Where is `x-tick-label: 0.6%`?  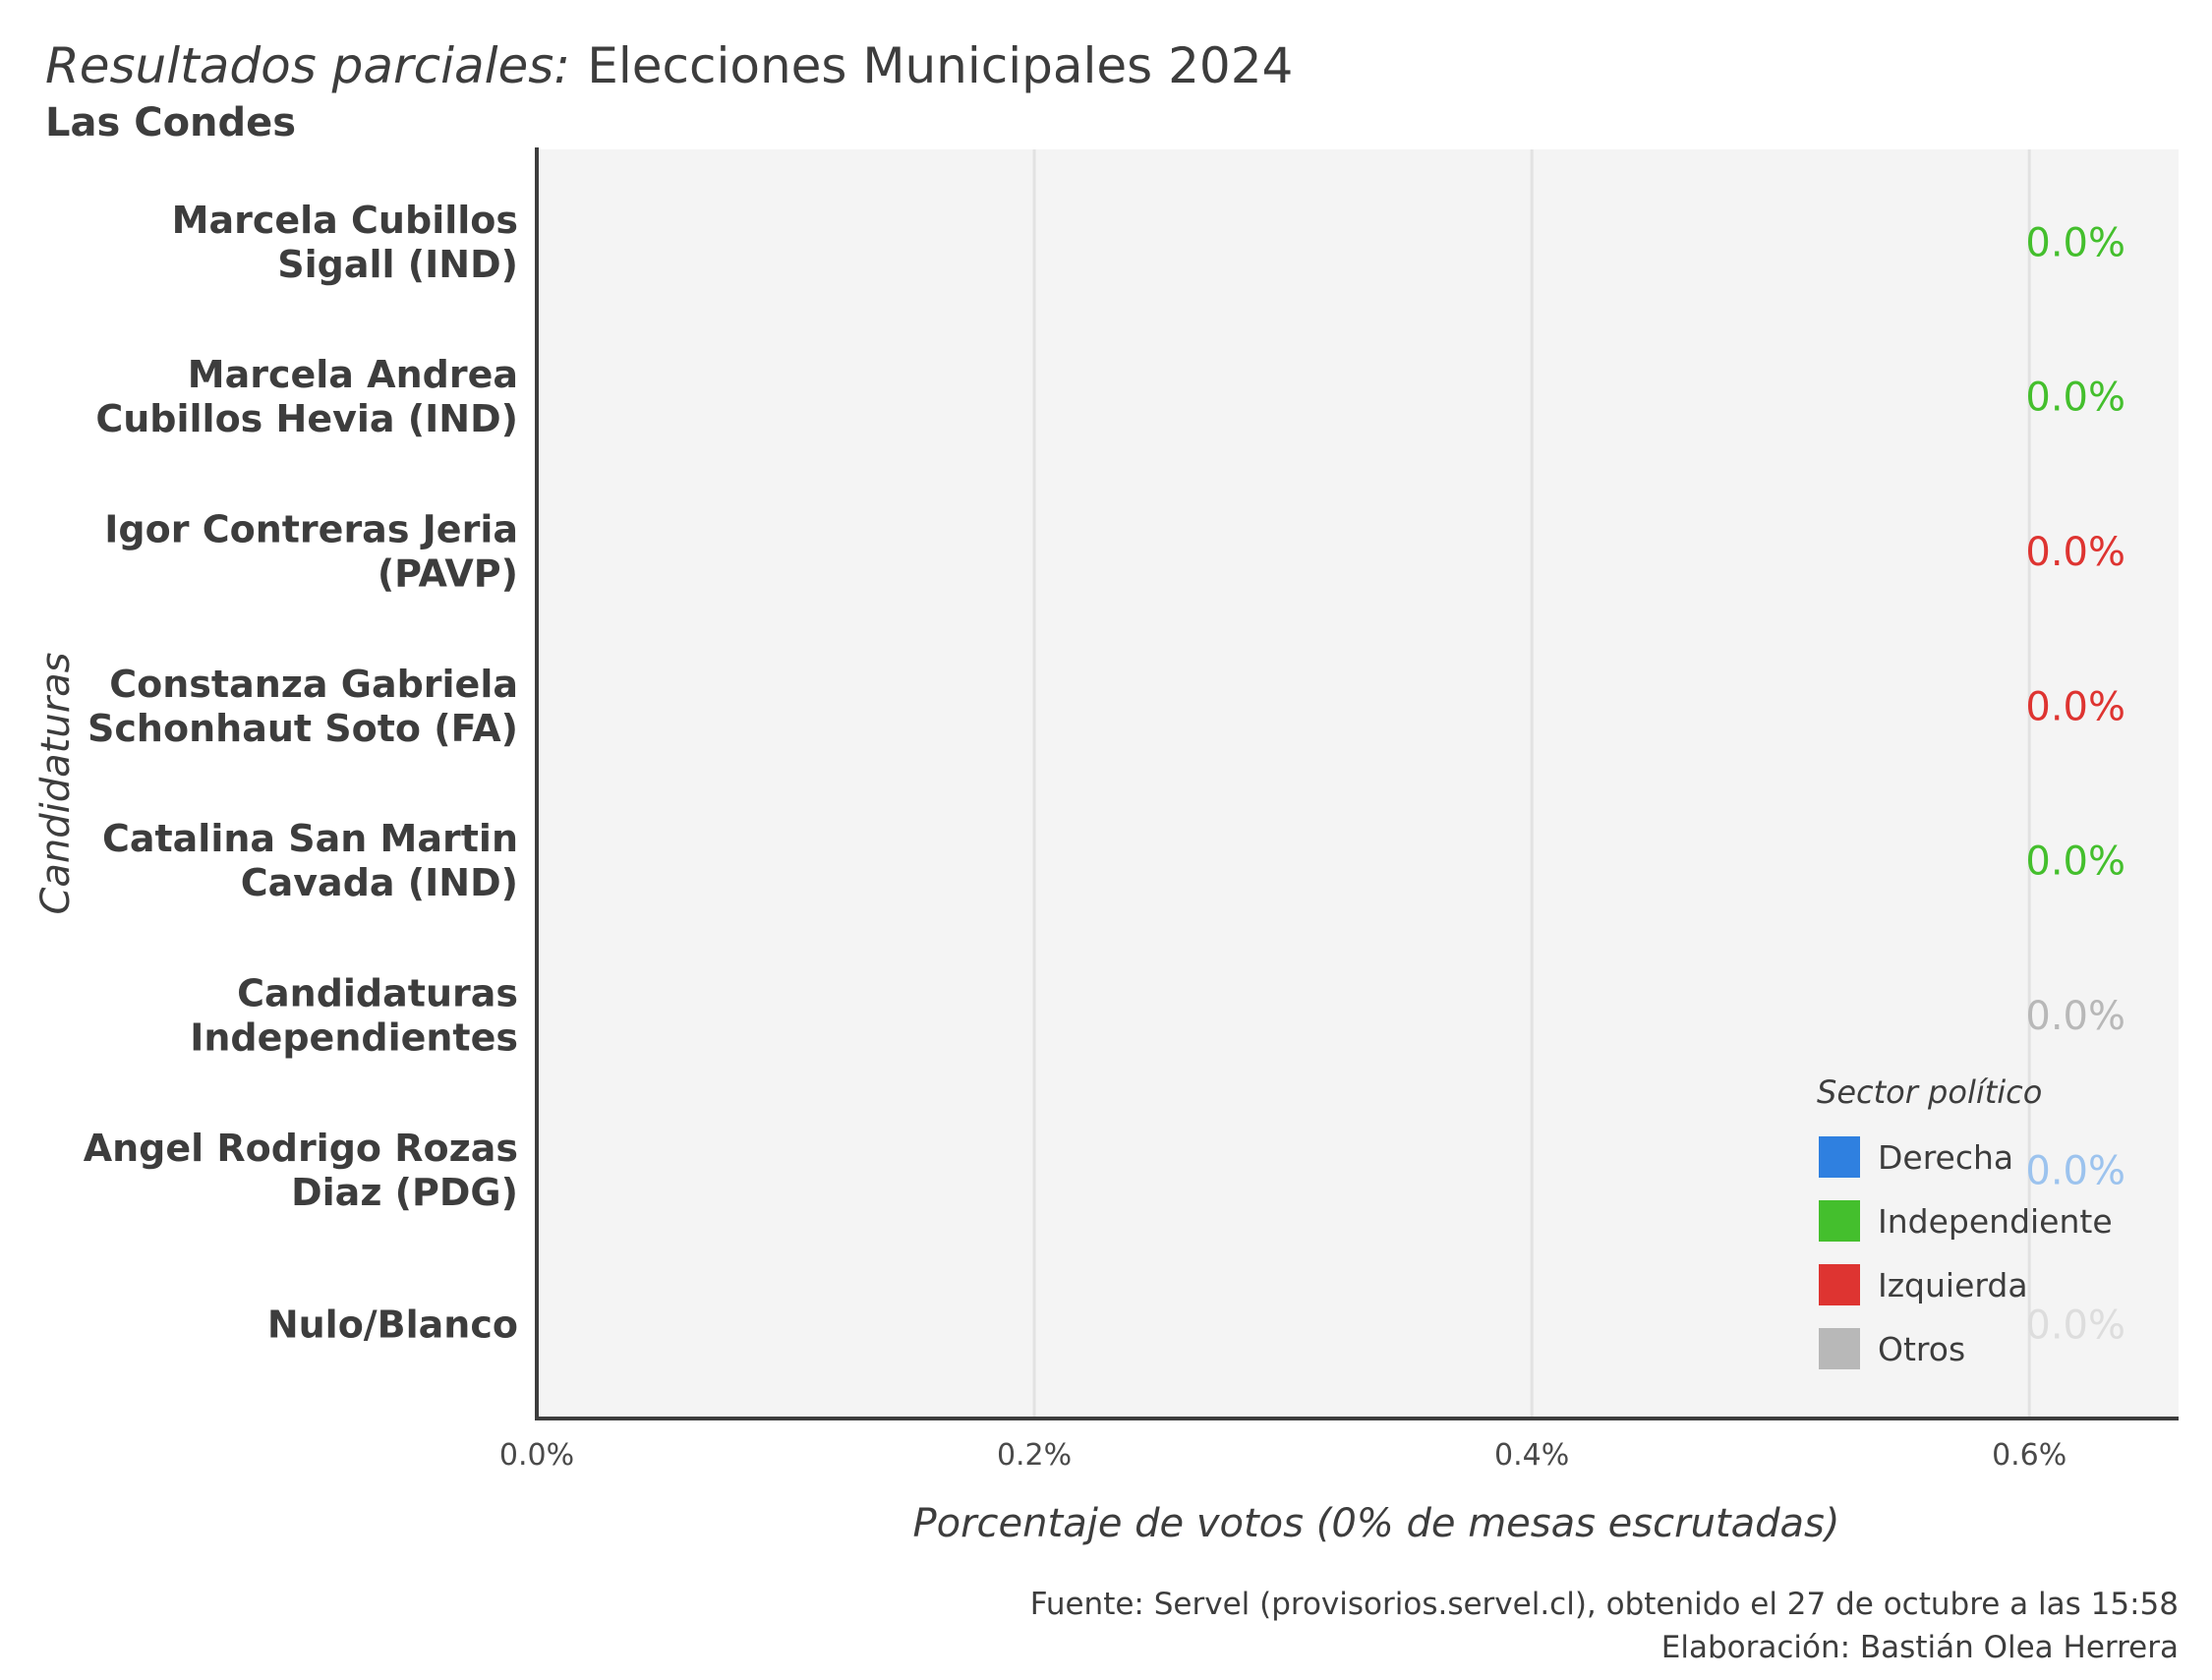
x-tick-label: 0.6% is located at coordinates (2029, 1455).